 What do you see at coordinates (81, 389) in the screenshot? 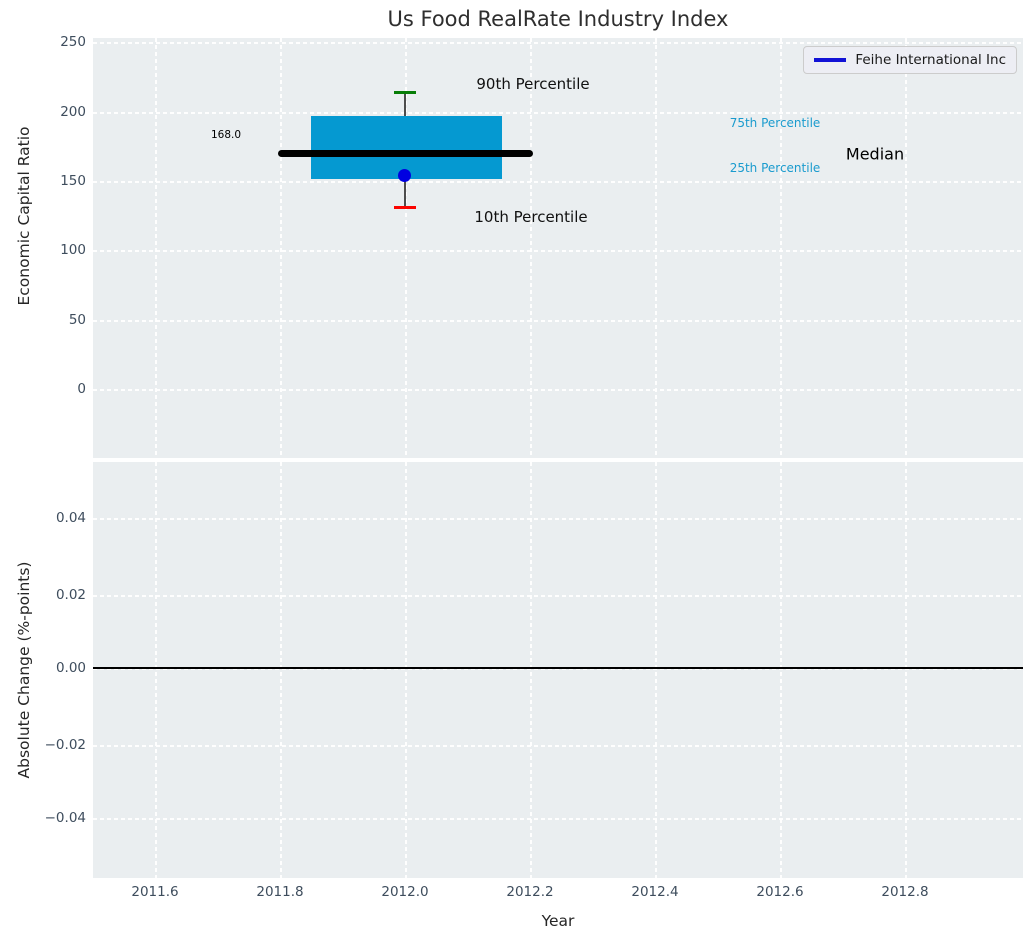
I see `ytick-top: 0` at bounding box center [81, 389].